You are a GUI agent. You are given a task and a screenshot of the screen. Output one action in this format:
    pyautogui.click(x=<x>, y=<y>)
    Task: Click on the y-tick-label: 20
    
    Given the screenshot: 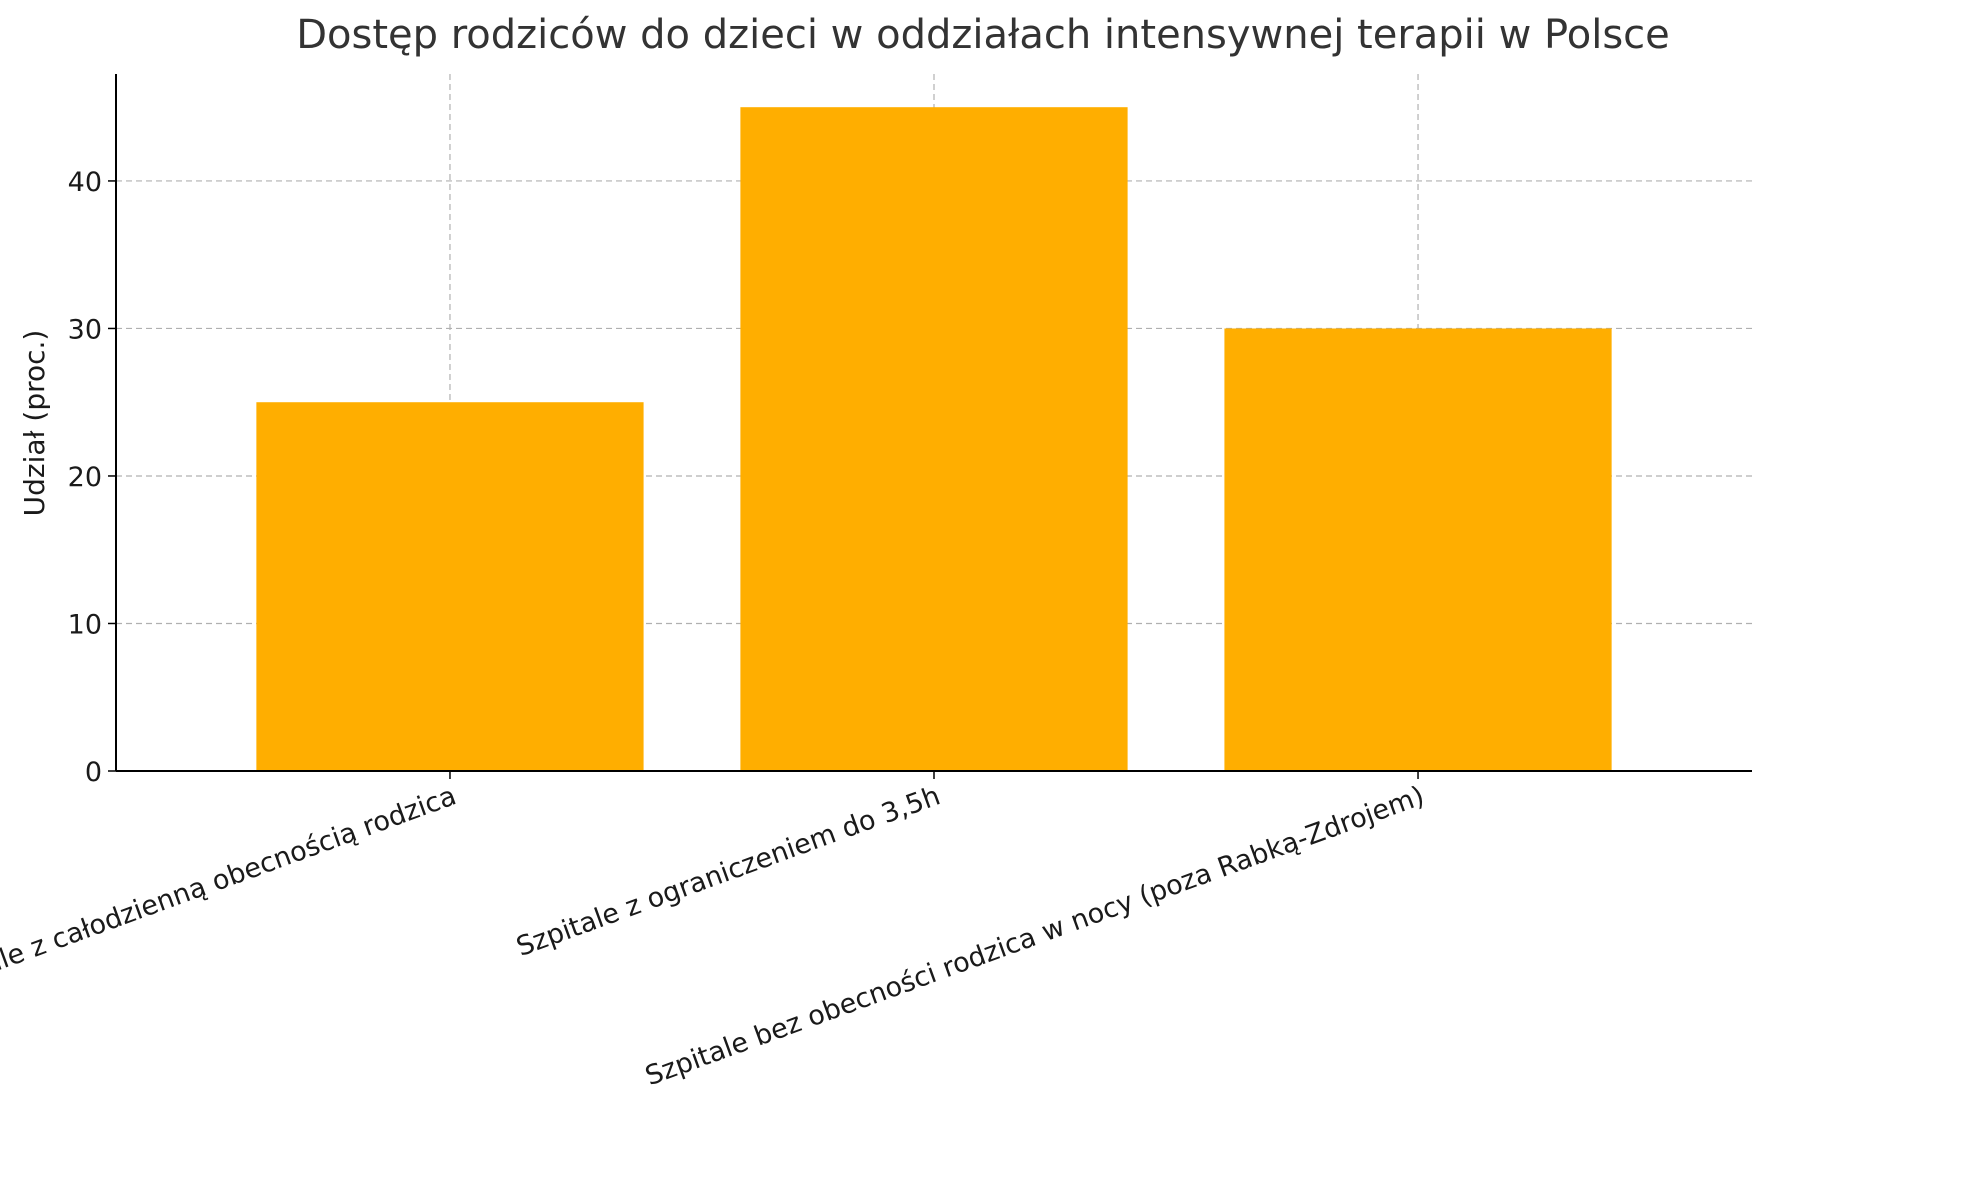 What is the action you would take?
    pyautogui.click(x=85, y=477)
    